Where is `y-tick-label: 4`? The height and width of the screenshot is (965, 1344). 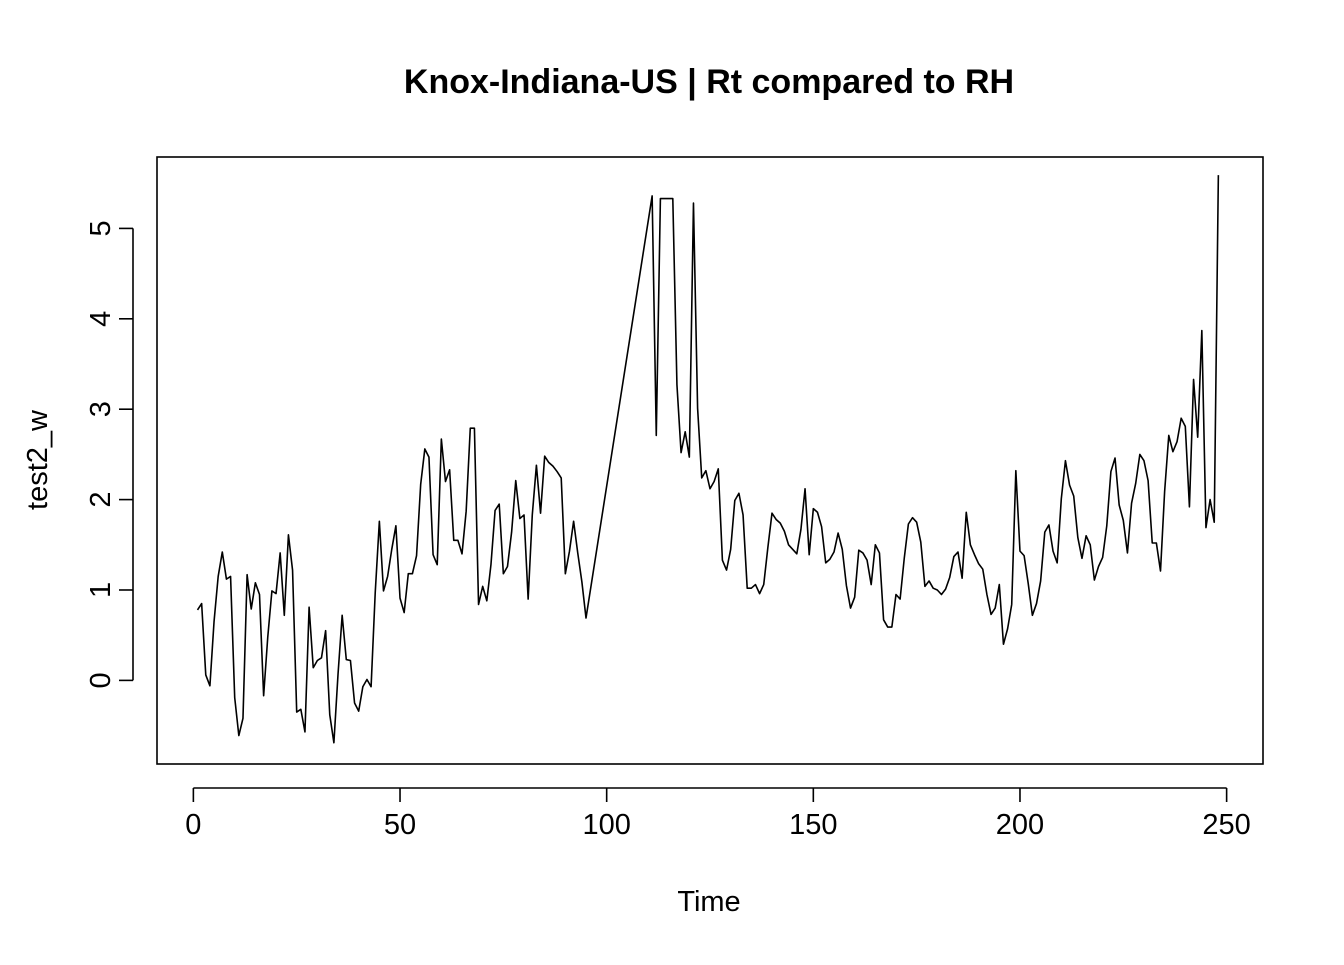
y-tick-label: 4 is located at coordinates (101, 319).